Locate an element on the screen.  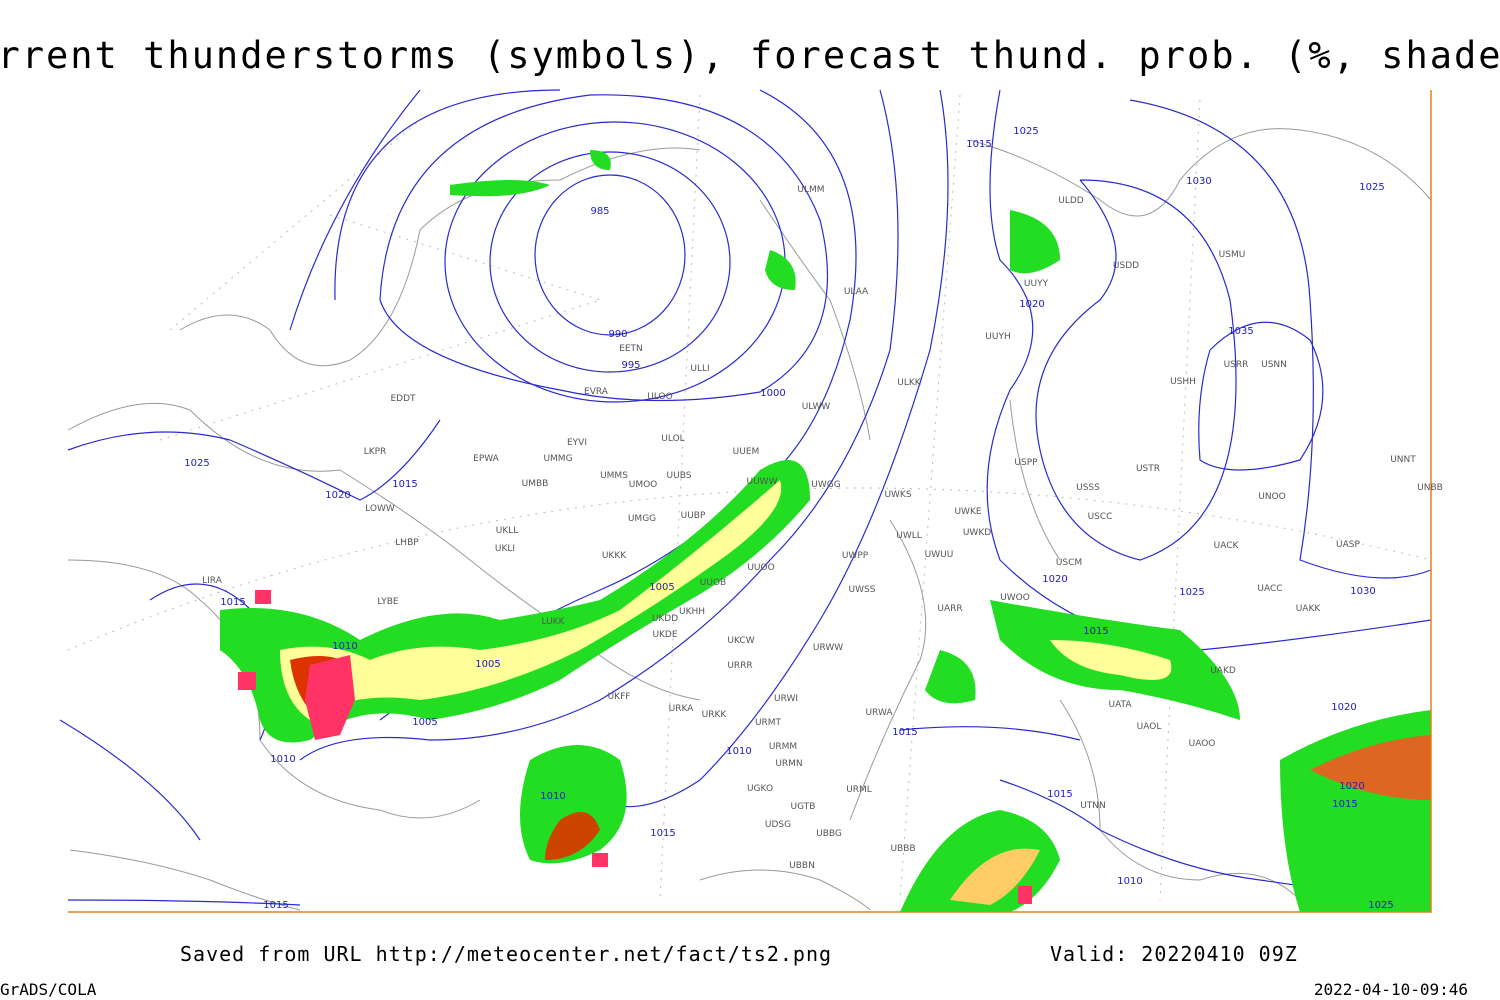
timestamp: 2022-04-10-09:46 is located at coordinates (1391, 989).